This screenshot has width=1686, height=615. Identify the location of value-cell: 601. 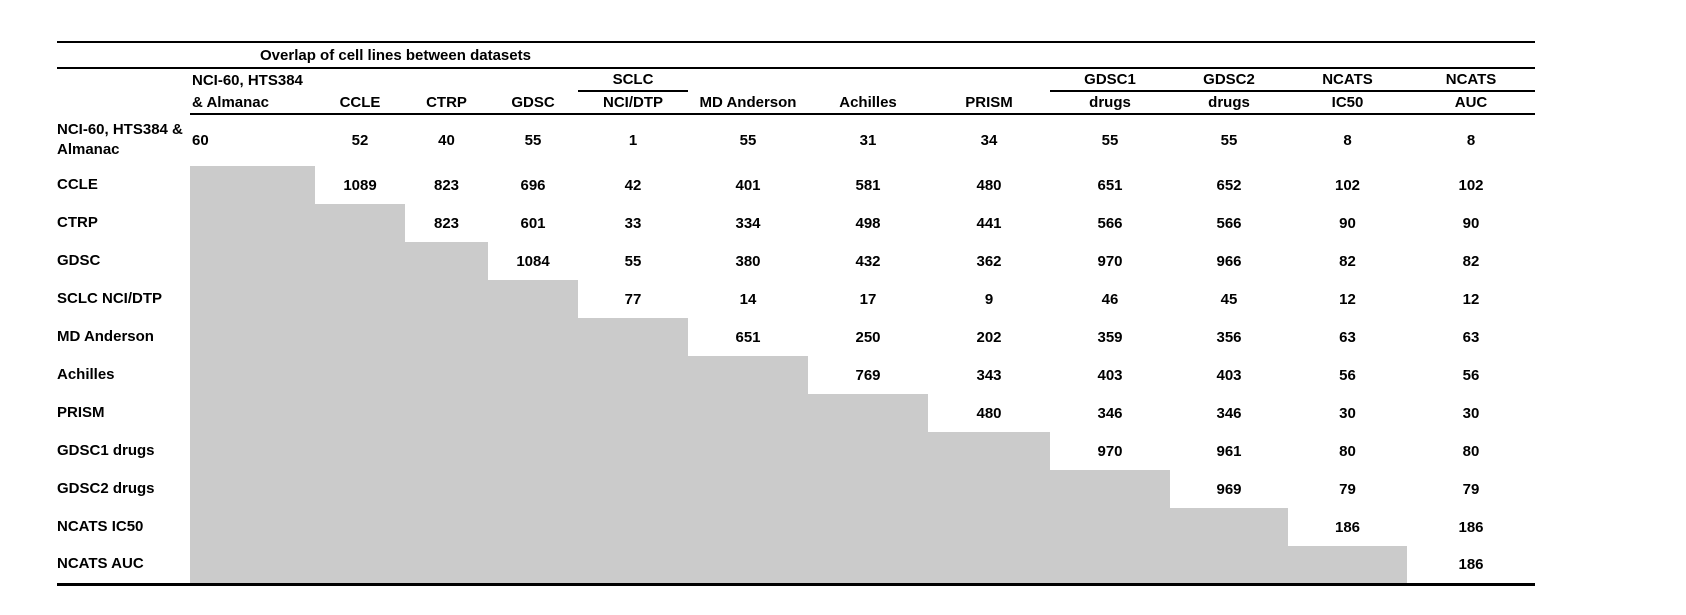
(533, 223).